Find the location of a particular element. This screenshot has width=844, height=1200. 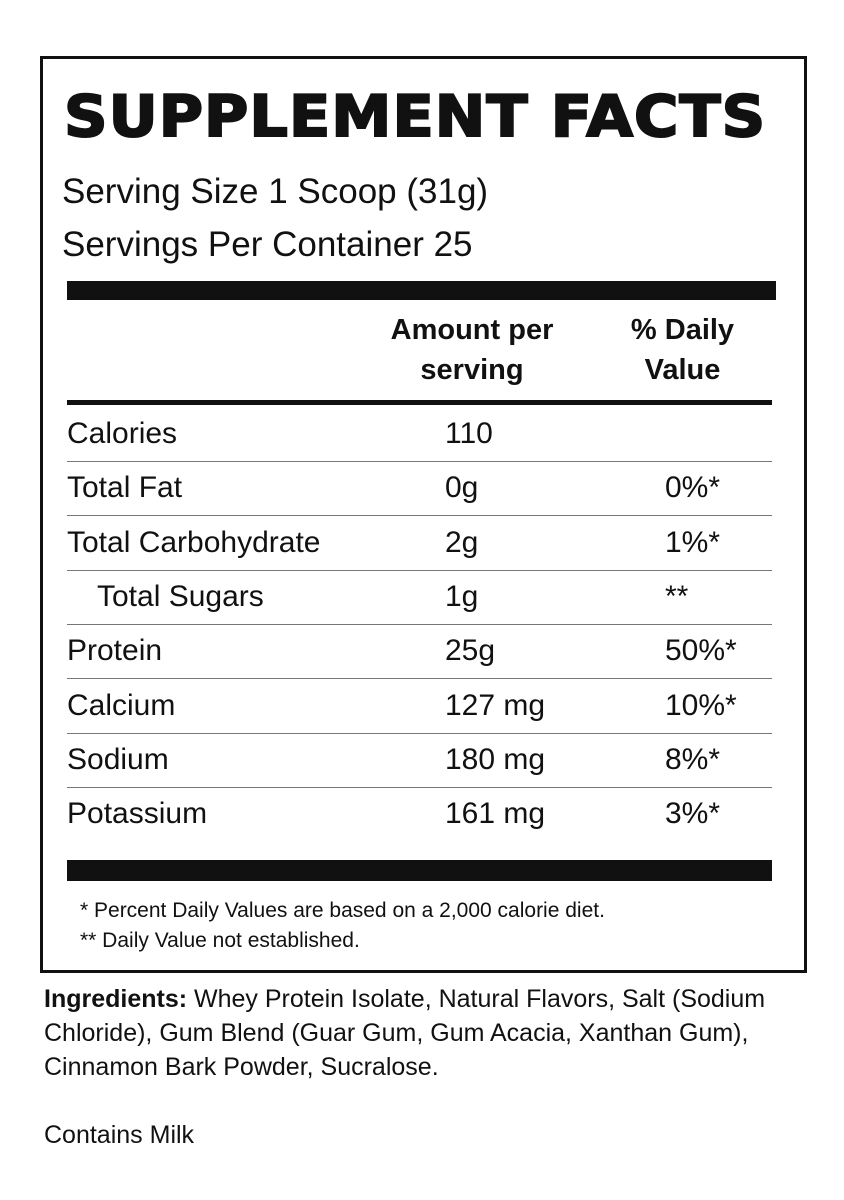

nutrient-name: Total Sugars is located at coordinates (180, 596).